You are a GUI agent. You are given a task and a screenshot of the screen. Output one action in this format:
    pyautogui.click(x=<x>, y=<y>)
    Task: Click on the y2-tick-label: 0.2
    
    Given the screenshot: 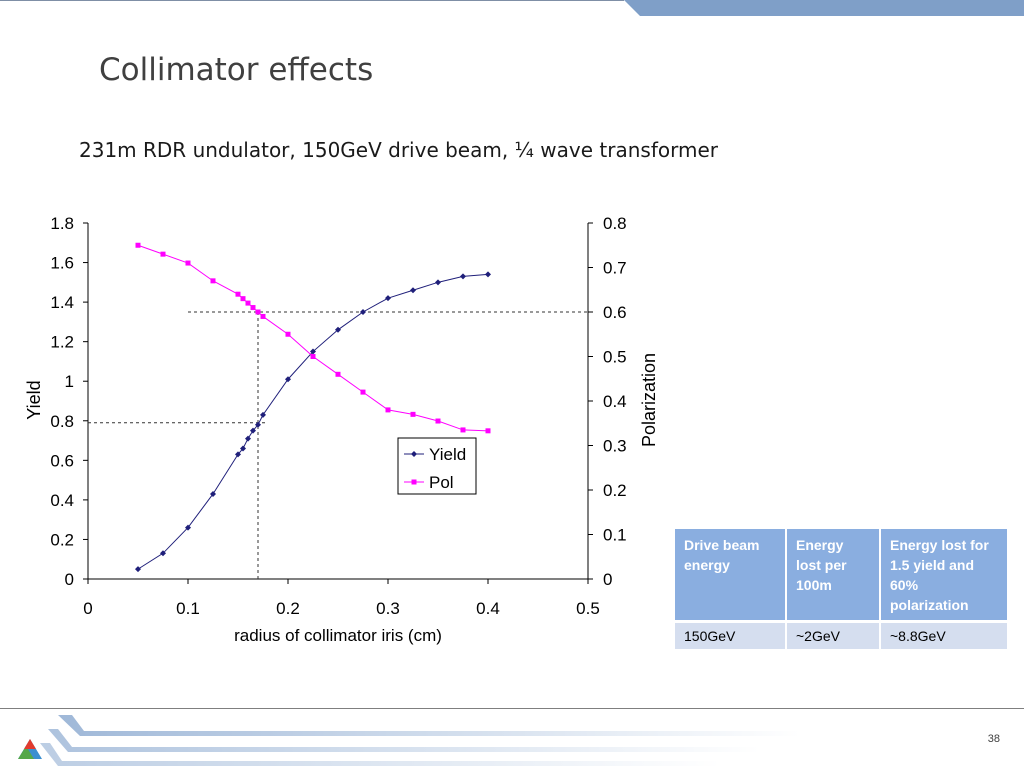 What is the action you would take?
    pyautogui.click(x=615, y=490)
    